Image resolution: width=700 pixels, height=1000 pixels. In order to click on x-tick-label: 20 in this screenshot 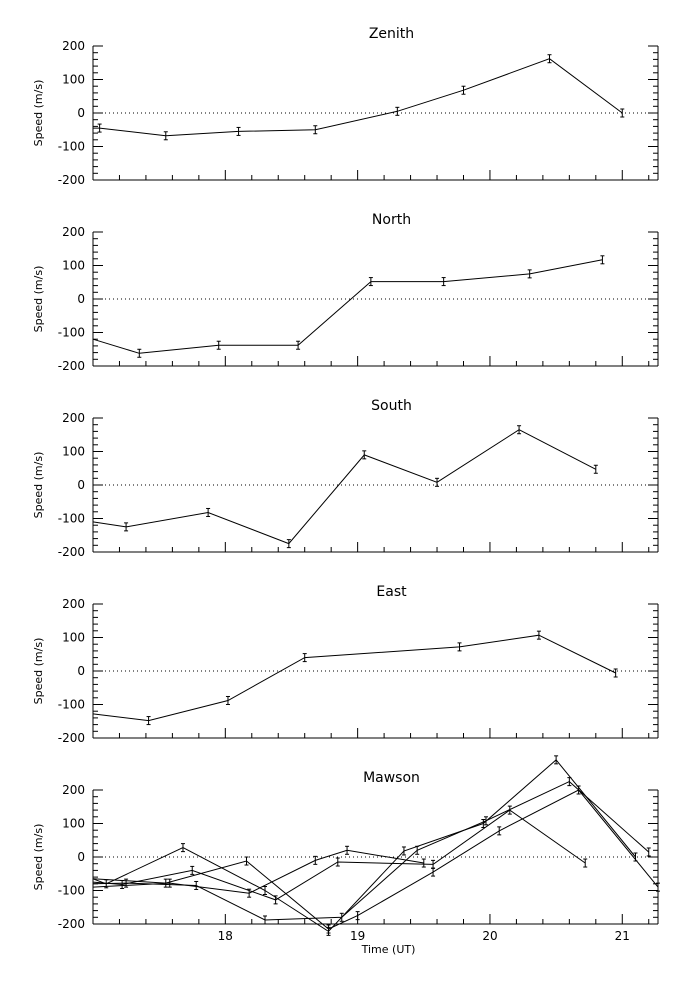, I will do `click(489, 936)`.